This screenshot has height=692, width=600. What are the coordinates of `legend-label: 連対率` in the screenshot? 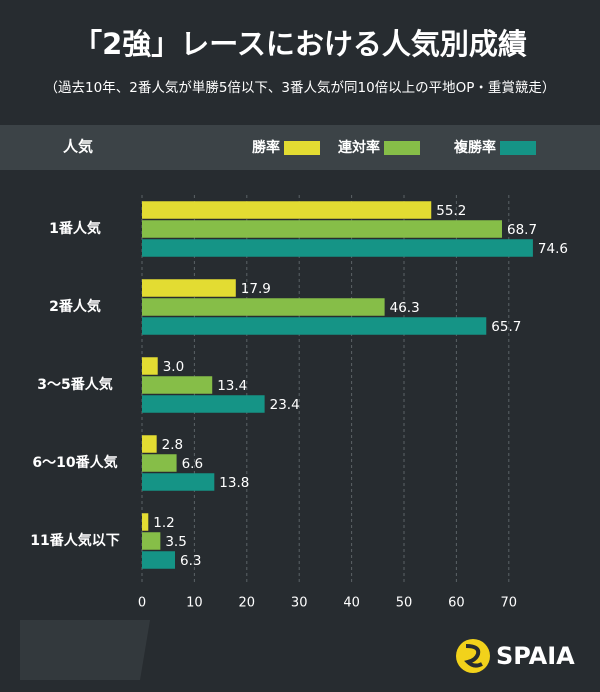 It's located at (359, 147).